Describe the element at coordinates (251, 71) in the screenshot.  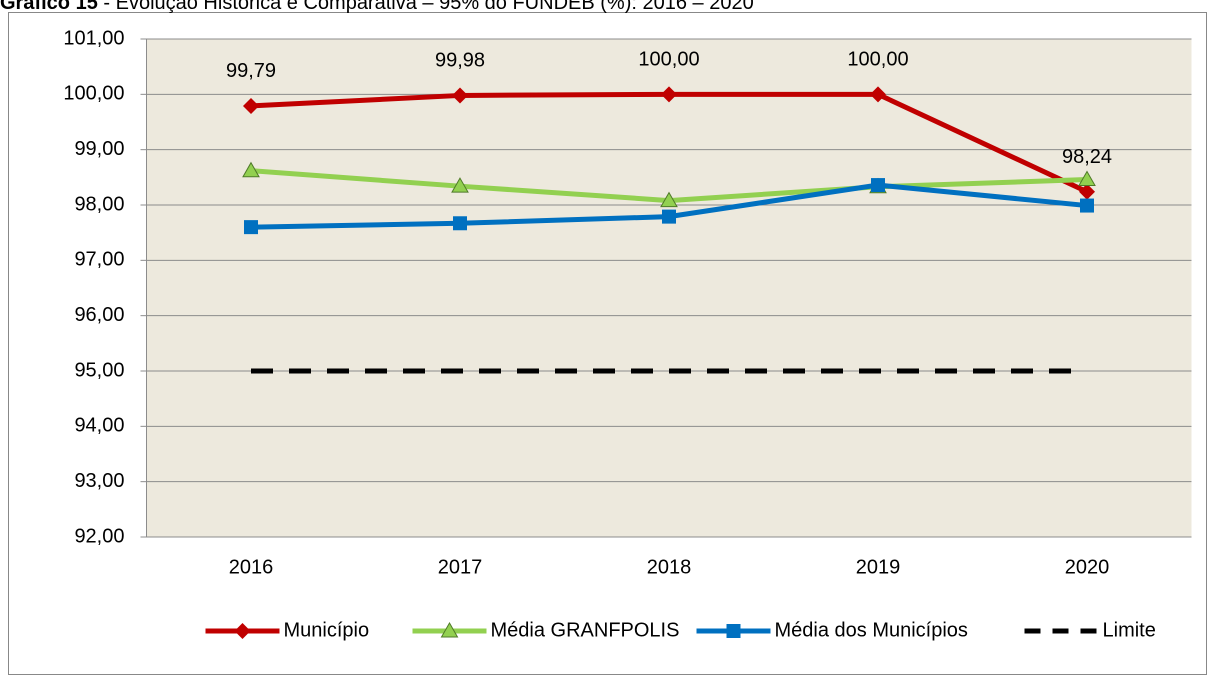
I see `data-label: 99,79` at that location.